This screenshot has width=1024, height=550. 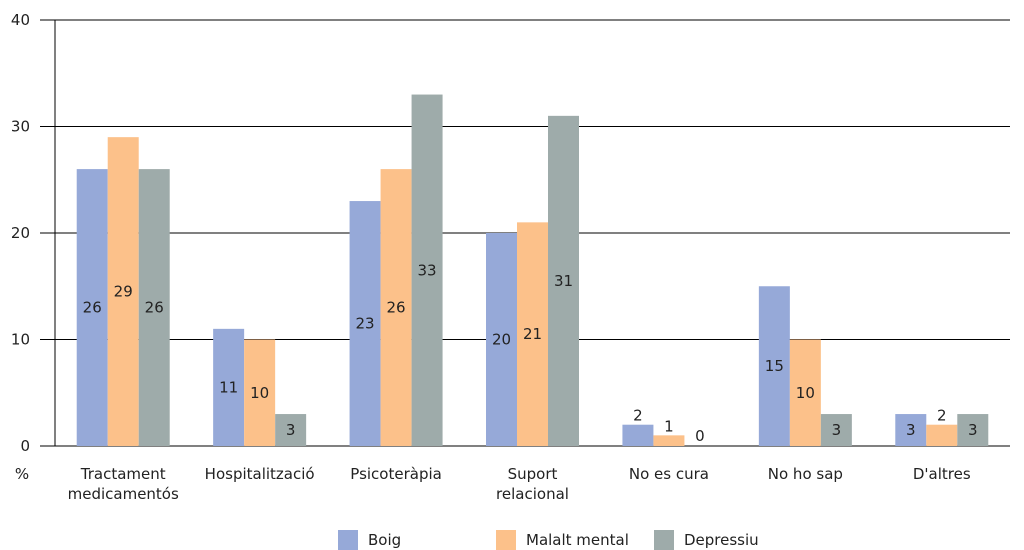 I want to click on value-label-0-1: 29, so click(x=123, y=292).